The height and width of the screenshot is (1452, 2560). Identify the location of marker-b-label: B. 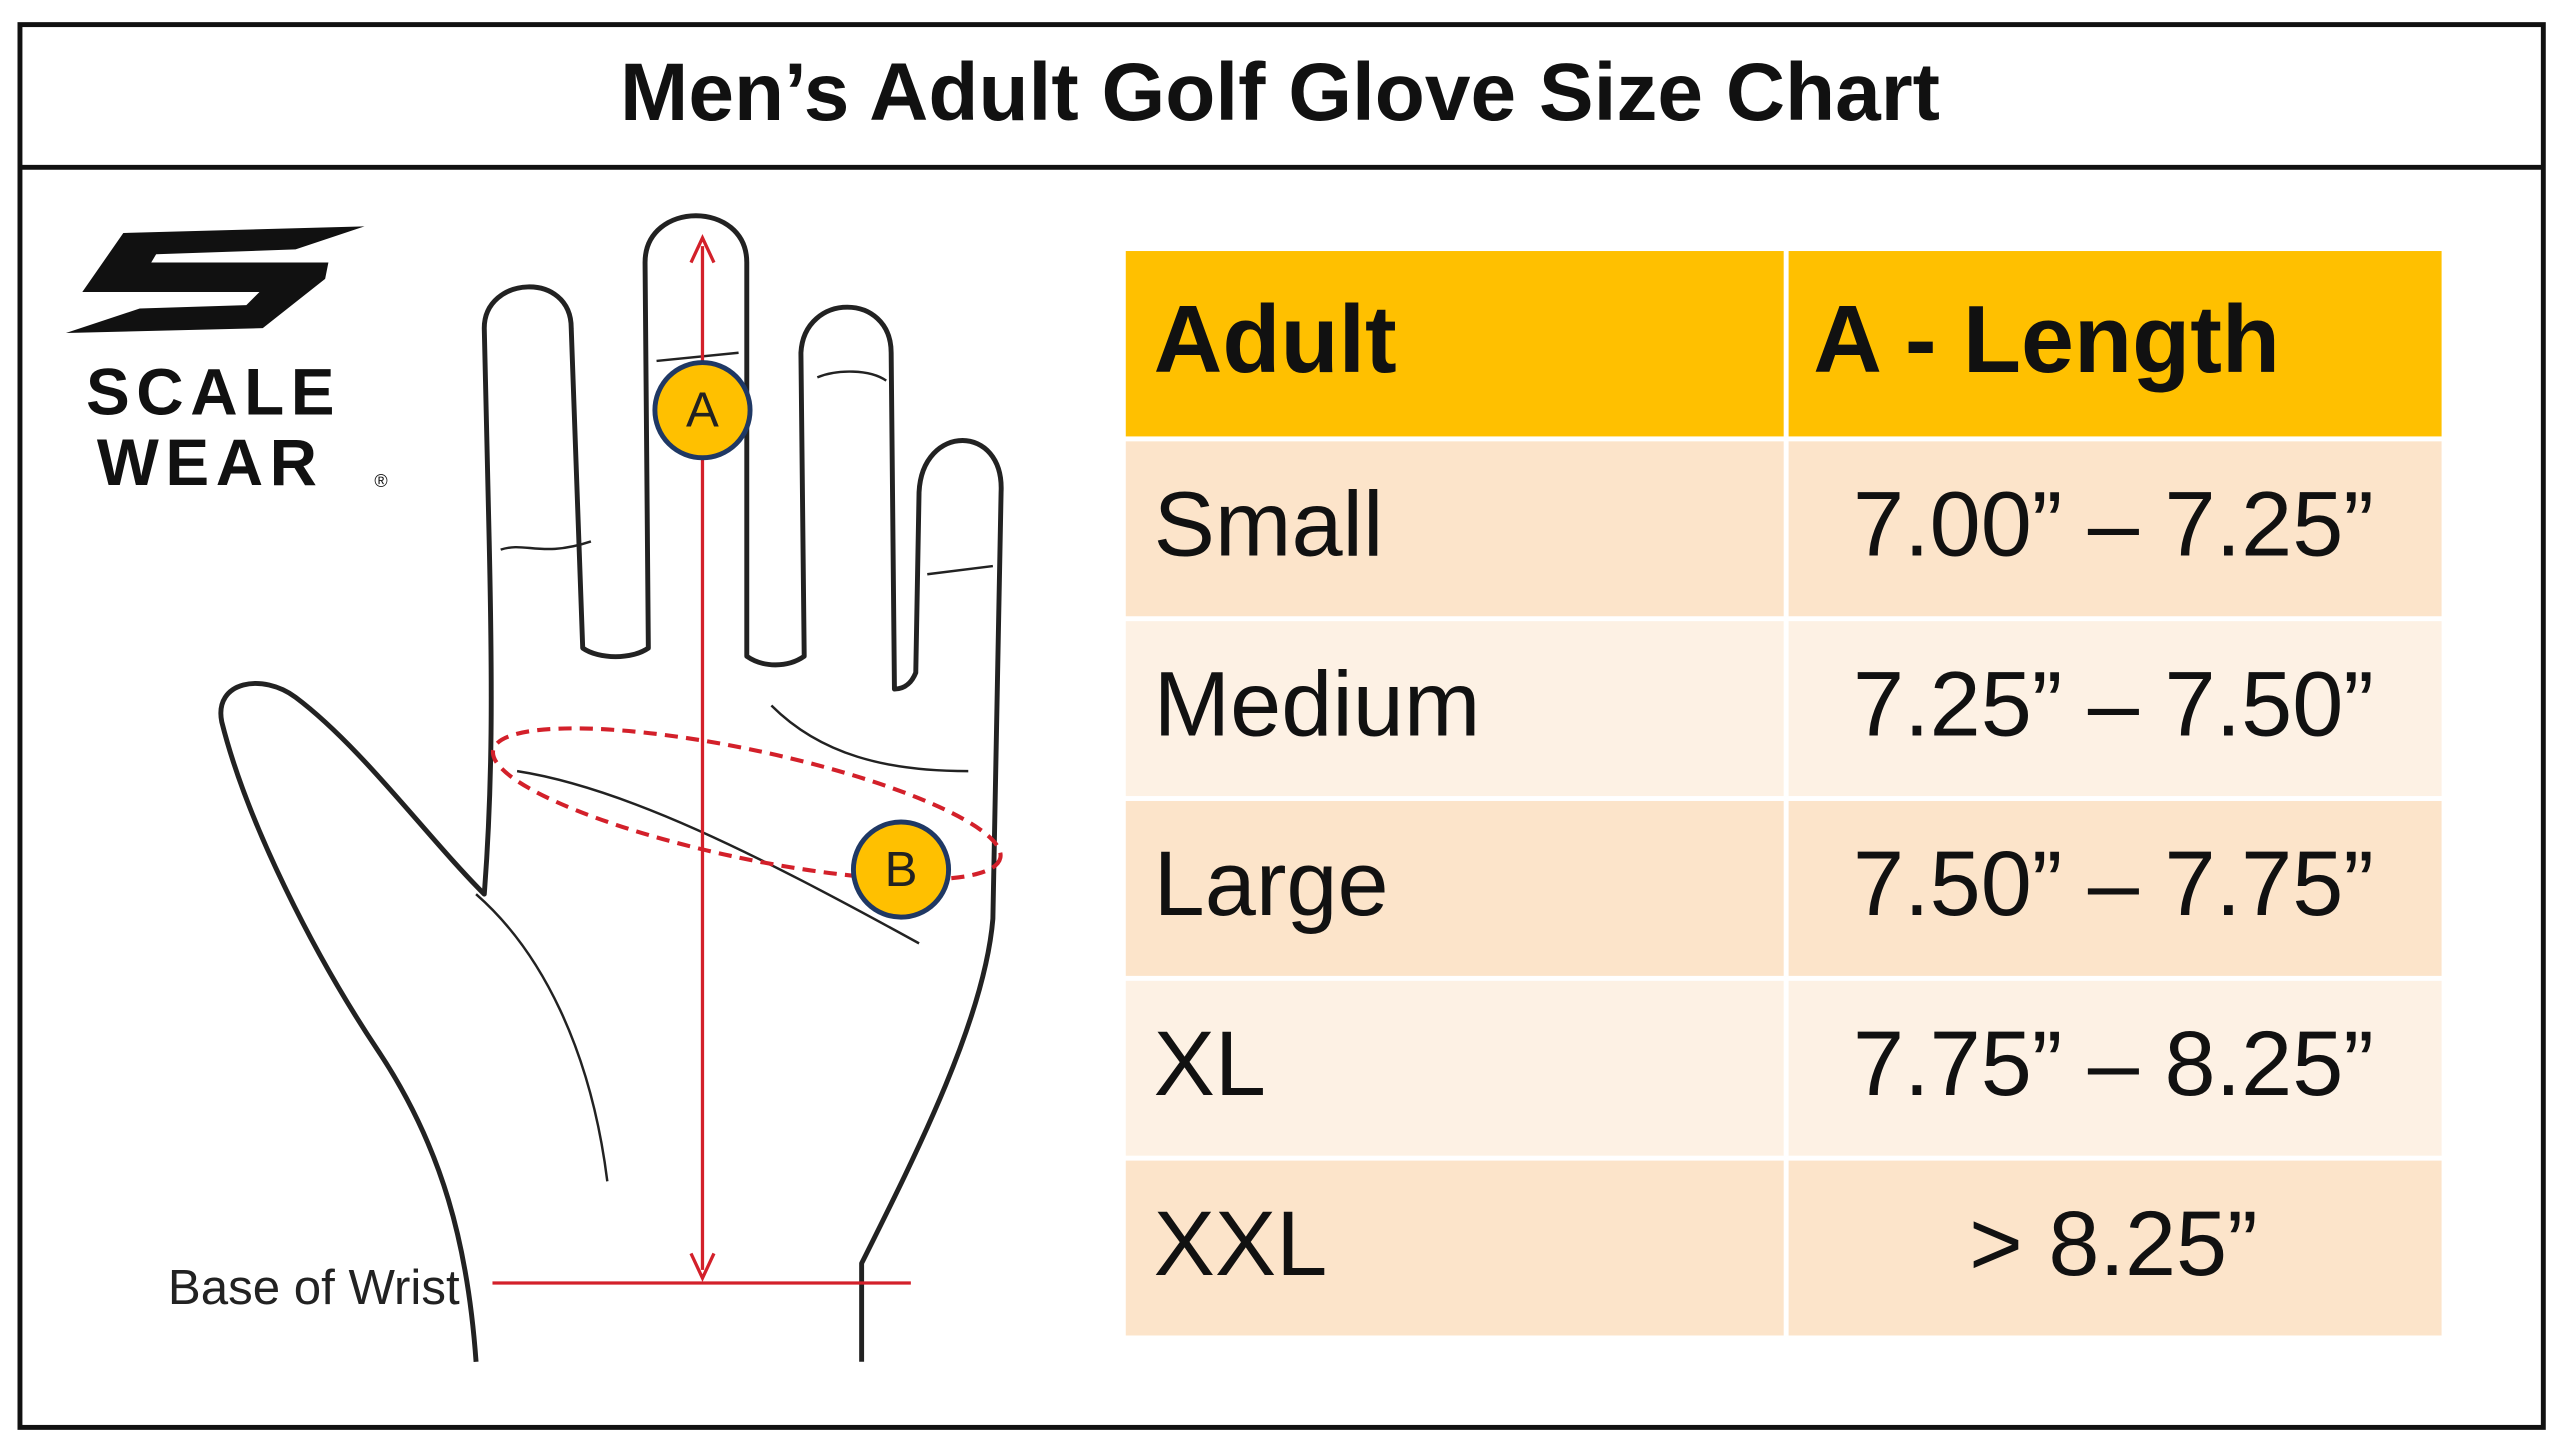
(901, 869).